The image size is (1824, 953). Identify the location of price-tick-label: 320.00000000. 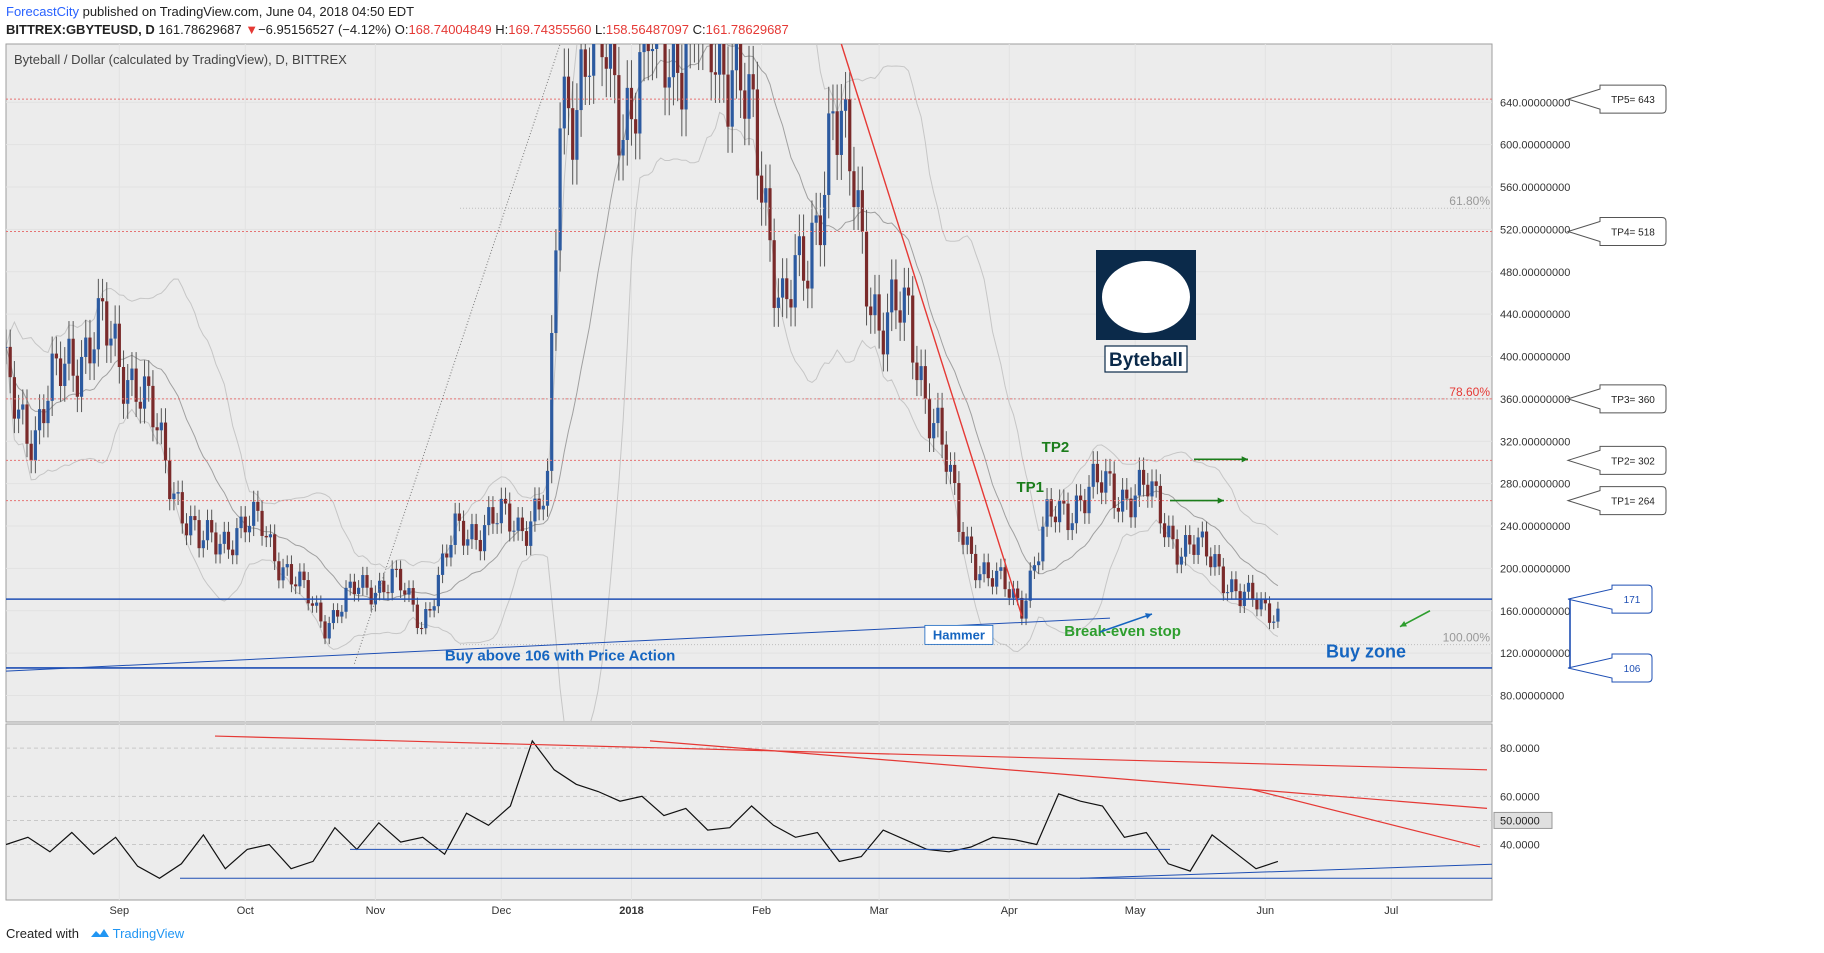
(1535, 442).